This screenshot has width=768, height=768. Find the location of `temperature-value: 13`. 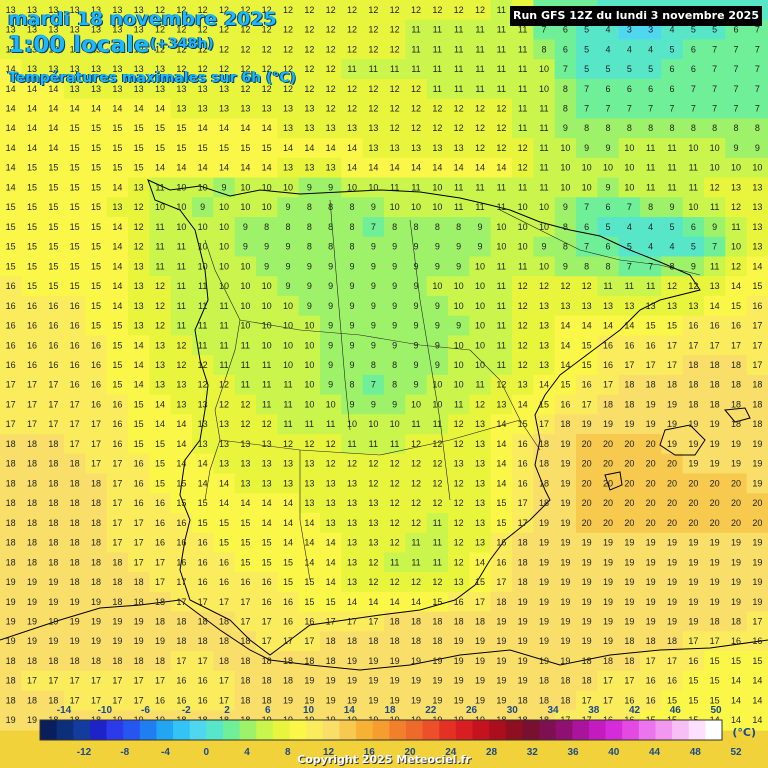

temperature-value: 13 is located at coordinates (96, 69).